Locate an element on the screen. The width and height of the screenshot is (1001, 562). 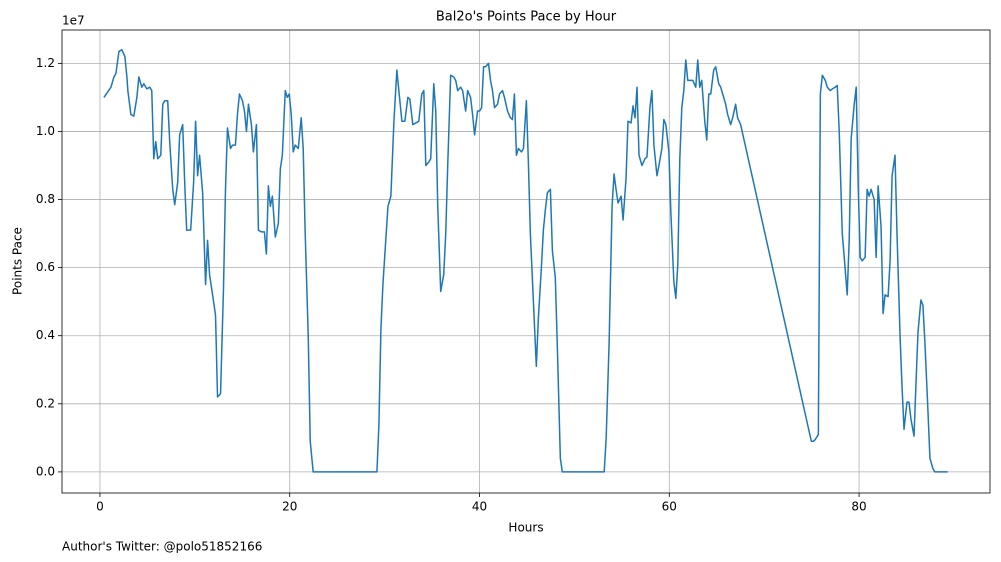
y-tick-label: 0.0 is located at coordinates (45, 471).